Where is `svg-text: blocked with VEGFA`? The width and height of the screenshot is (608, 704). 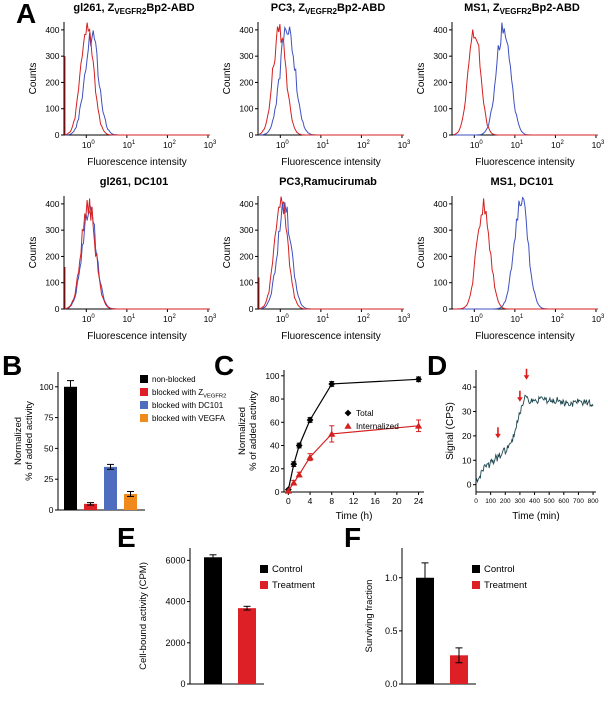
svg-text: blocked with VEGFA is located at coordinates (189, 418).